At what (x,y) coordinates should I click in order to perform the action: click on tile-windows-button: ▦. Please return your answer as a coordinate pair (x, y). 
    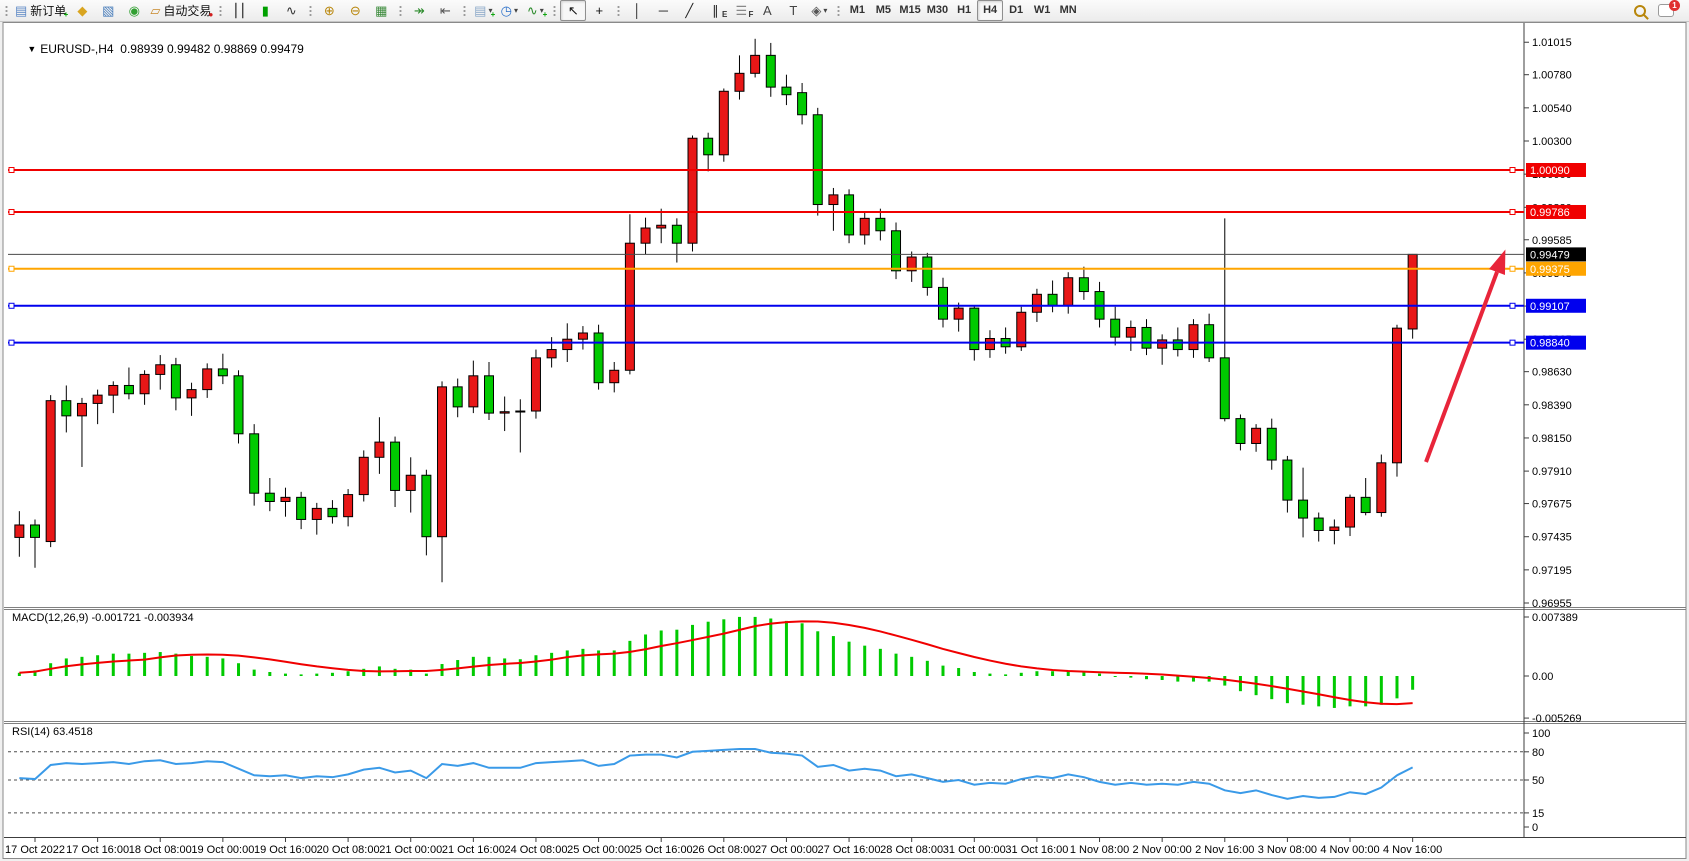
    Looking at the image, I should click on (381, 10).